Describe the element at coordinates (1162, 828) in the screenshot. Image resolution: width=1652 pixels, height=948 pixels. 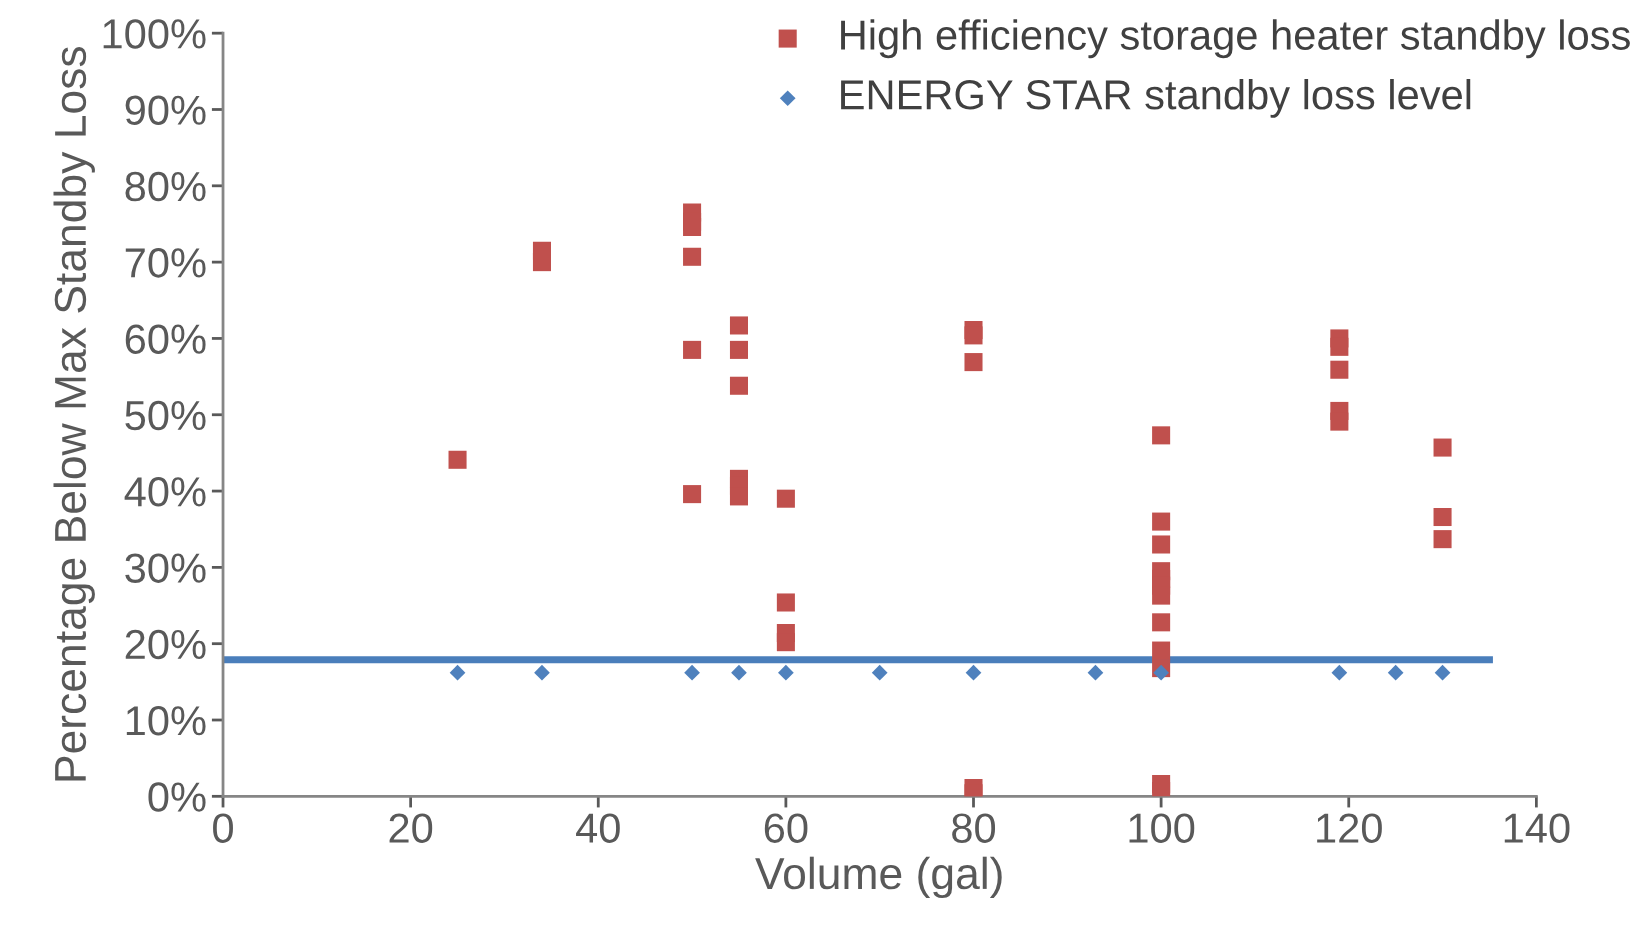
I see `x-tick-label: 100` at that location.